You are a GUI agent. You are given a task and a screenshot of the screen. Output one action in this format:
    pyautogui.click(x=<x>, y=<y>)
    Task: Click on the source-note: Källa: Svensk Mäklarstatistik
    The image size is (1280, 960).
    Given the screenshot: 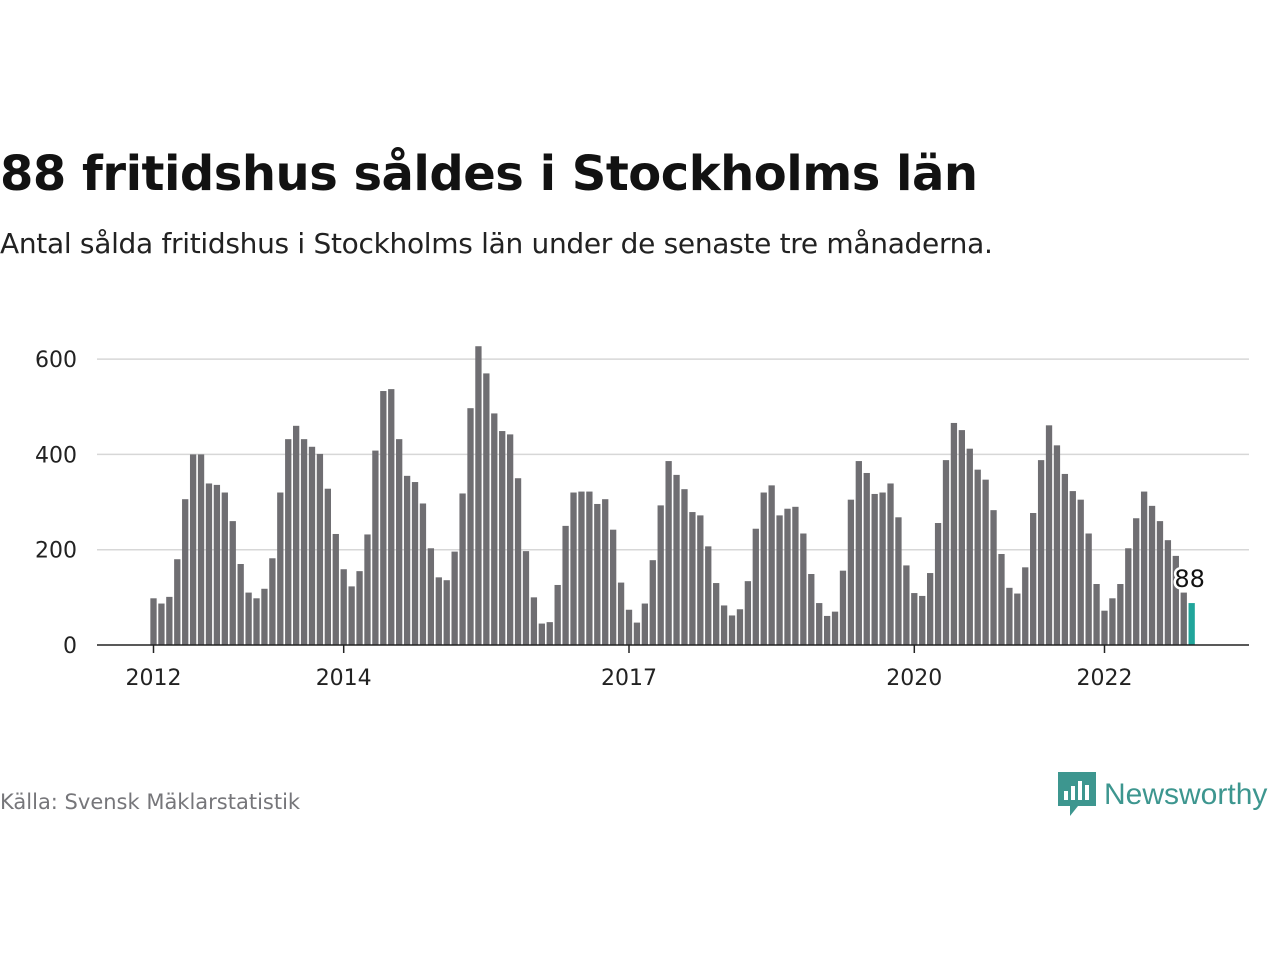 What is the action you would take?
    pyautogui.click(x=150, y=802)
    